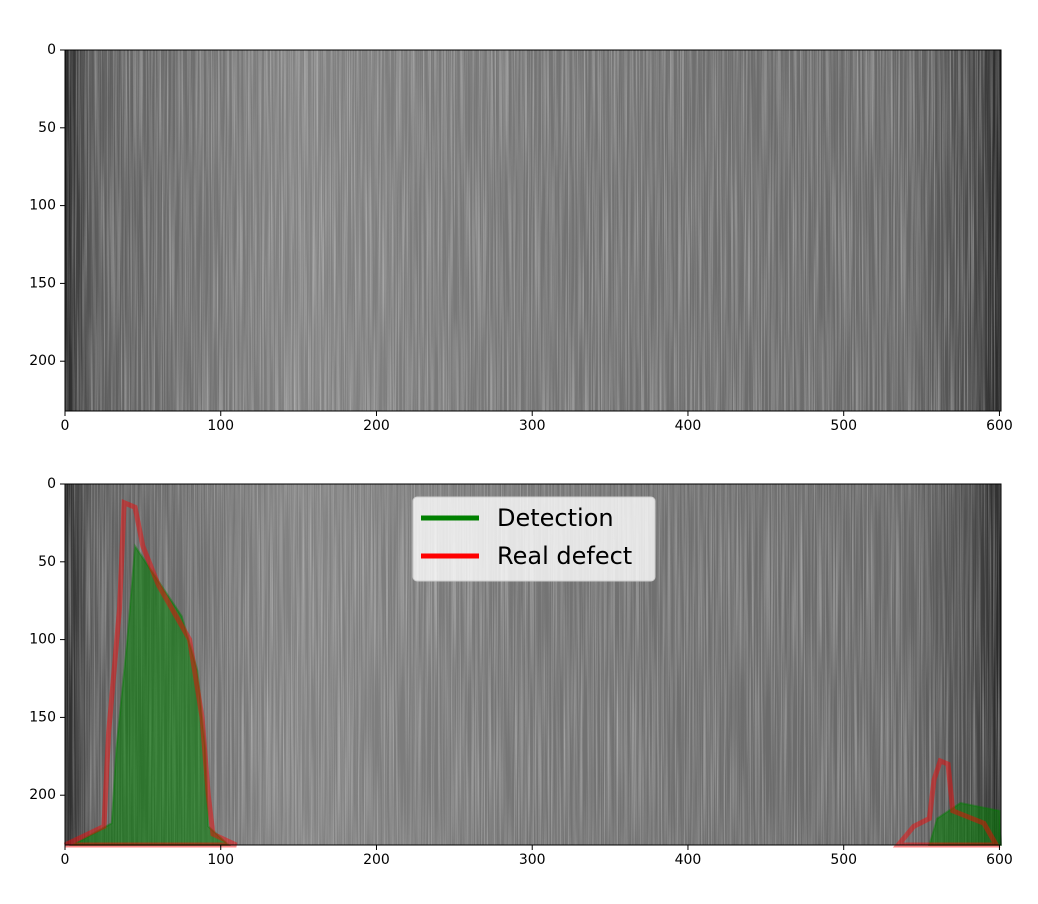 This screenshot has width=1038, height=904. Describe the element at coordinates (555, 518) in the screenshot. I see `legend-label: Detection` at that location.